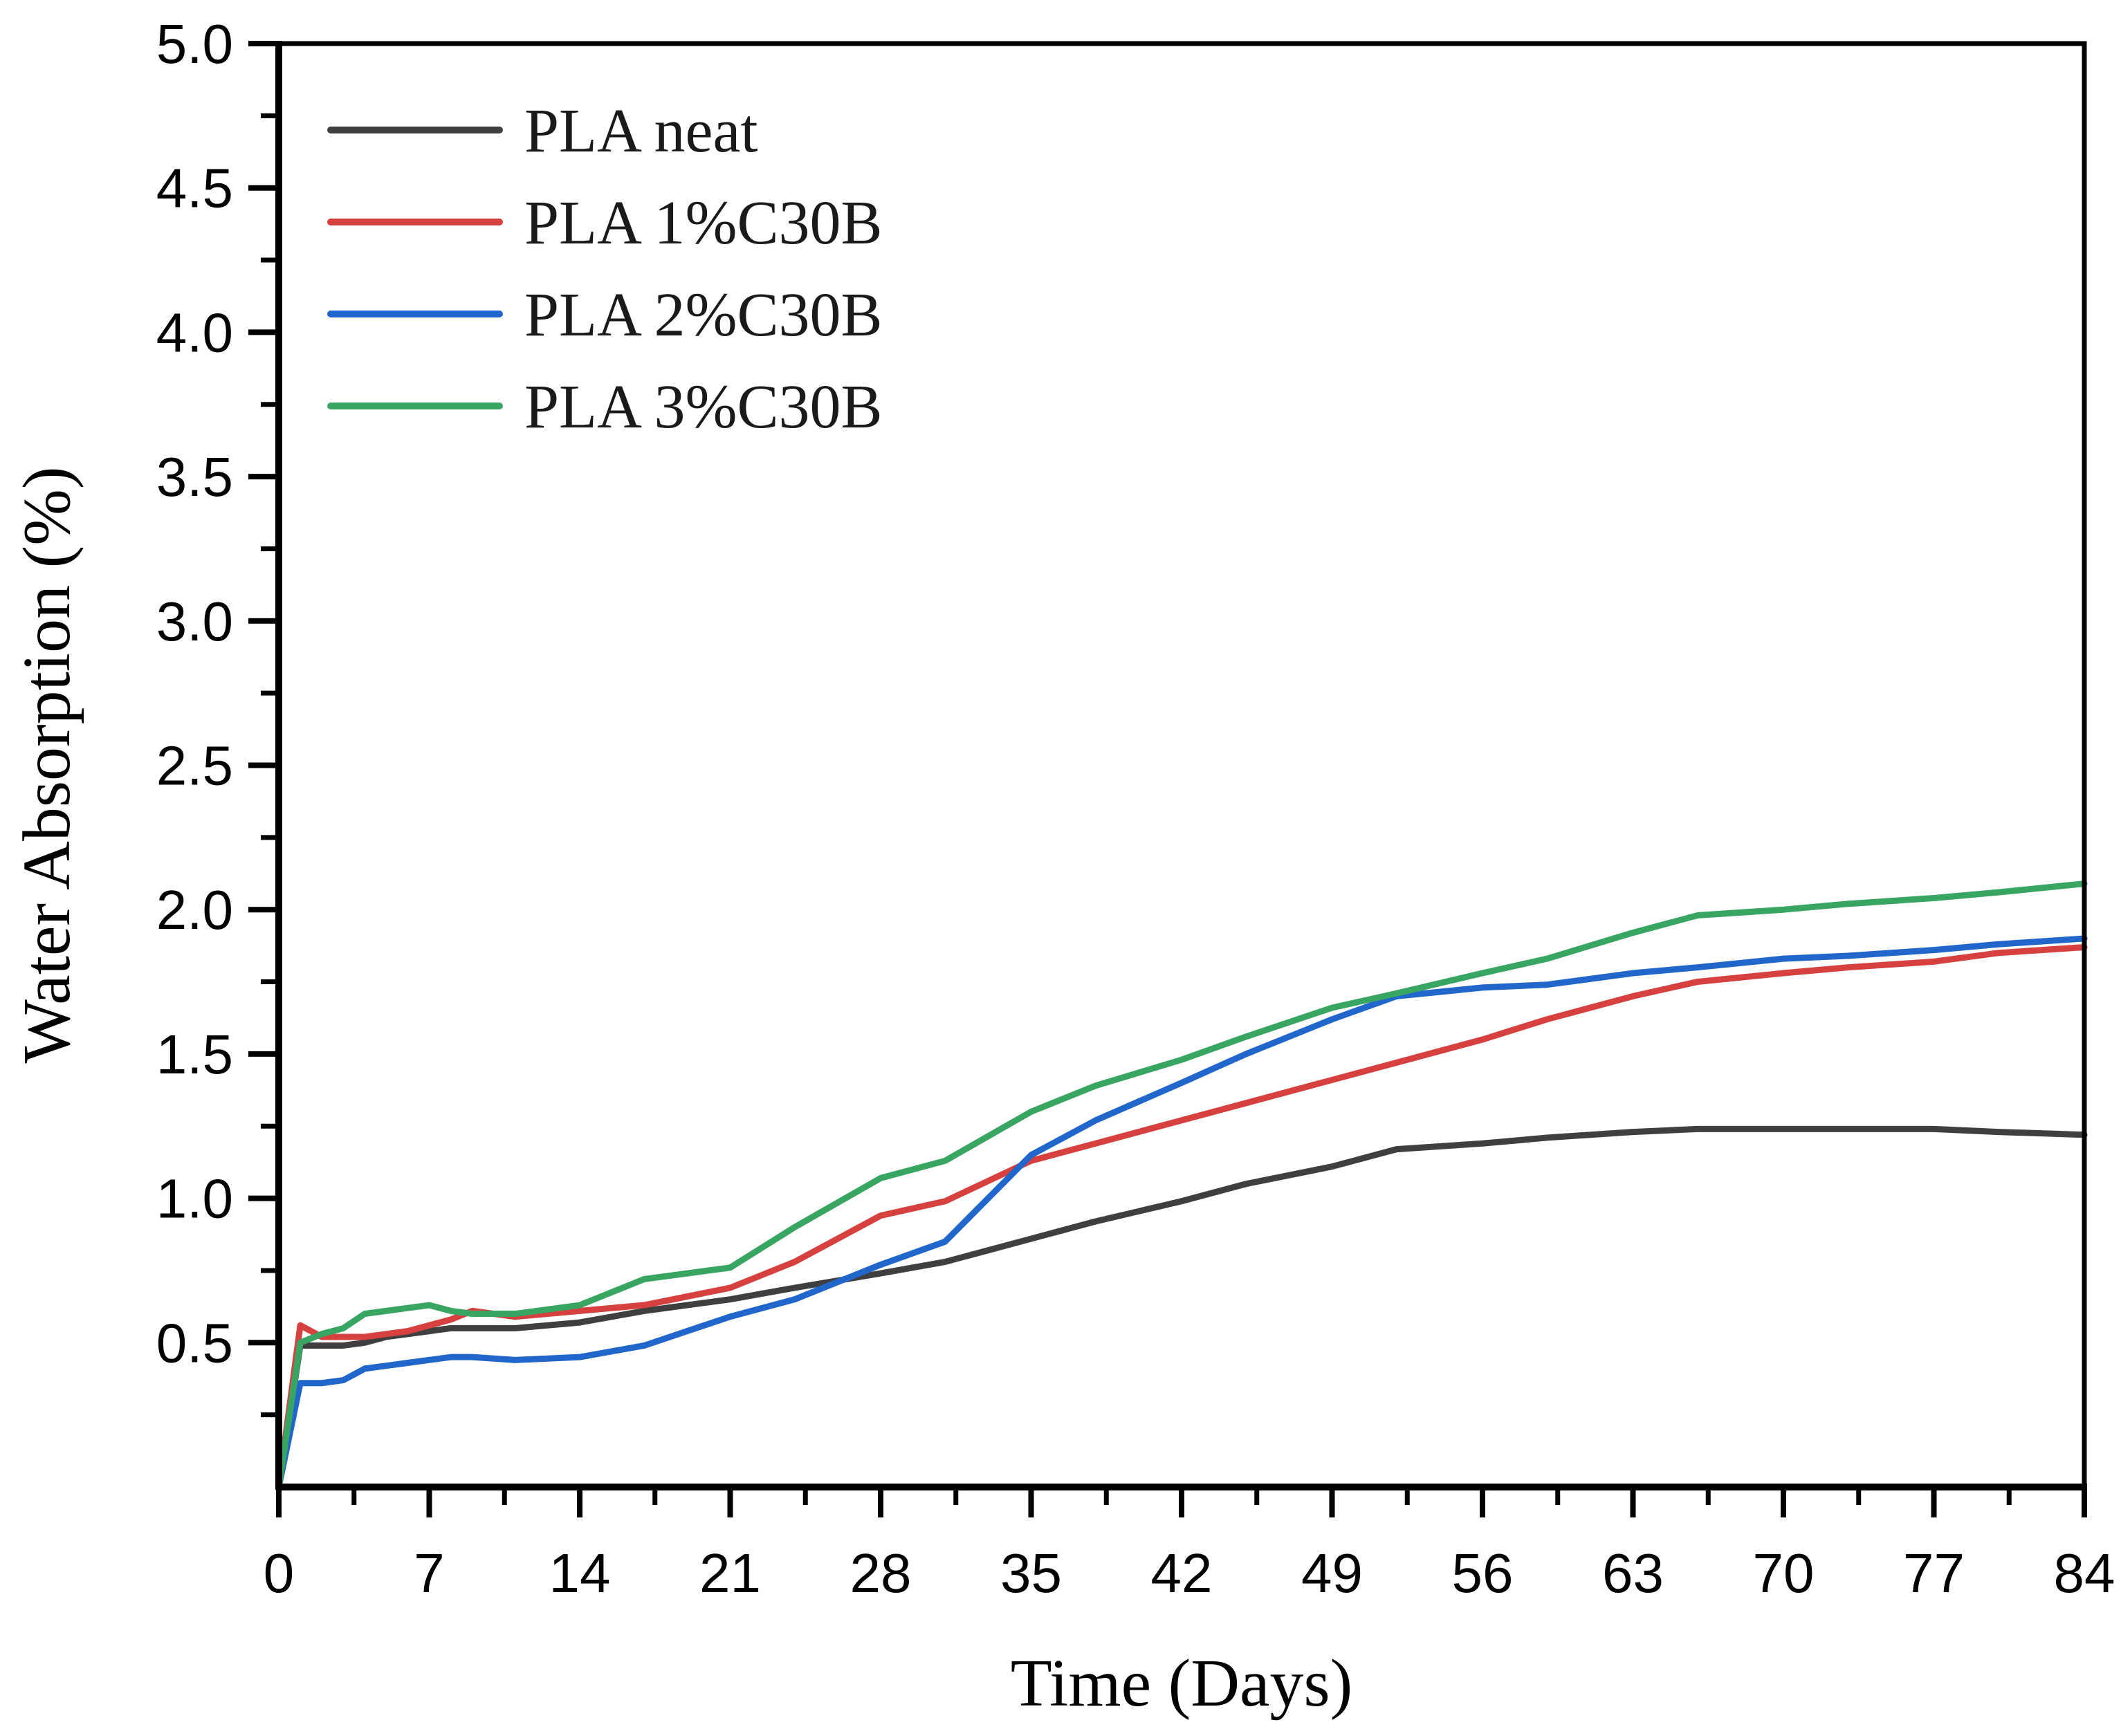  Describe the element at coordinates (703, 407) in the screenshot. I see `legend-label: PLA 3%C30B` at that location.